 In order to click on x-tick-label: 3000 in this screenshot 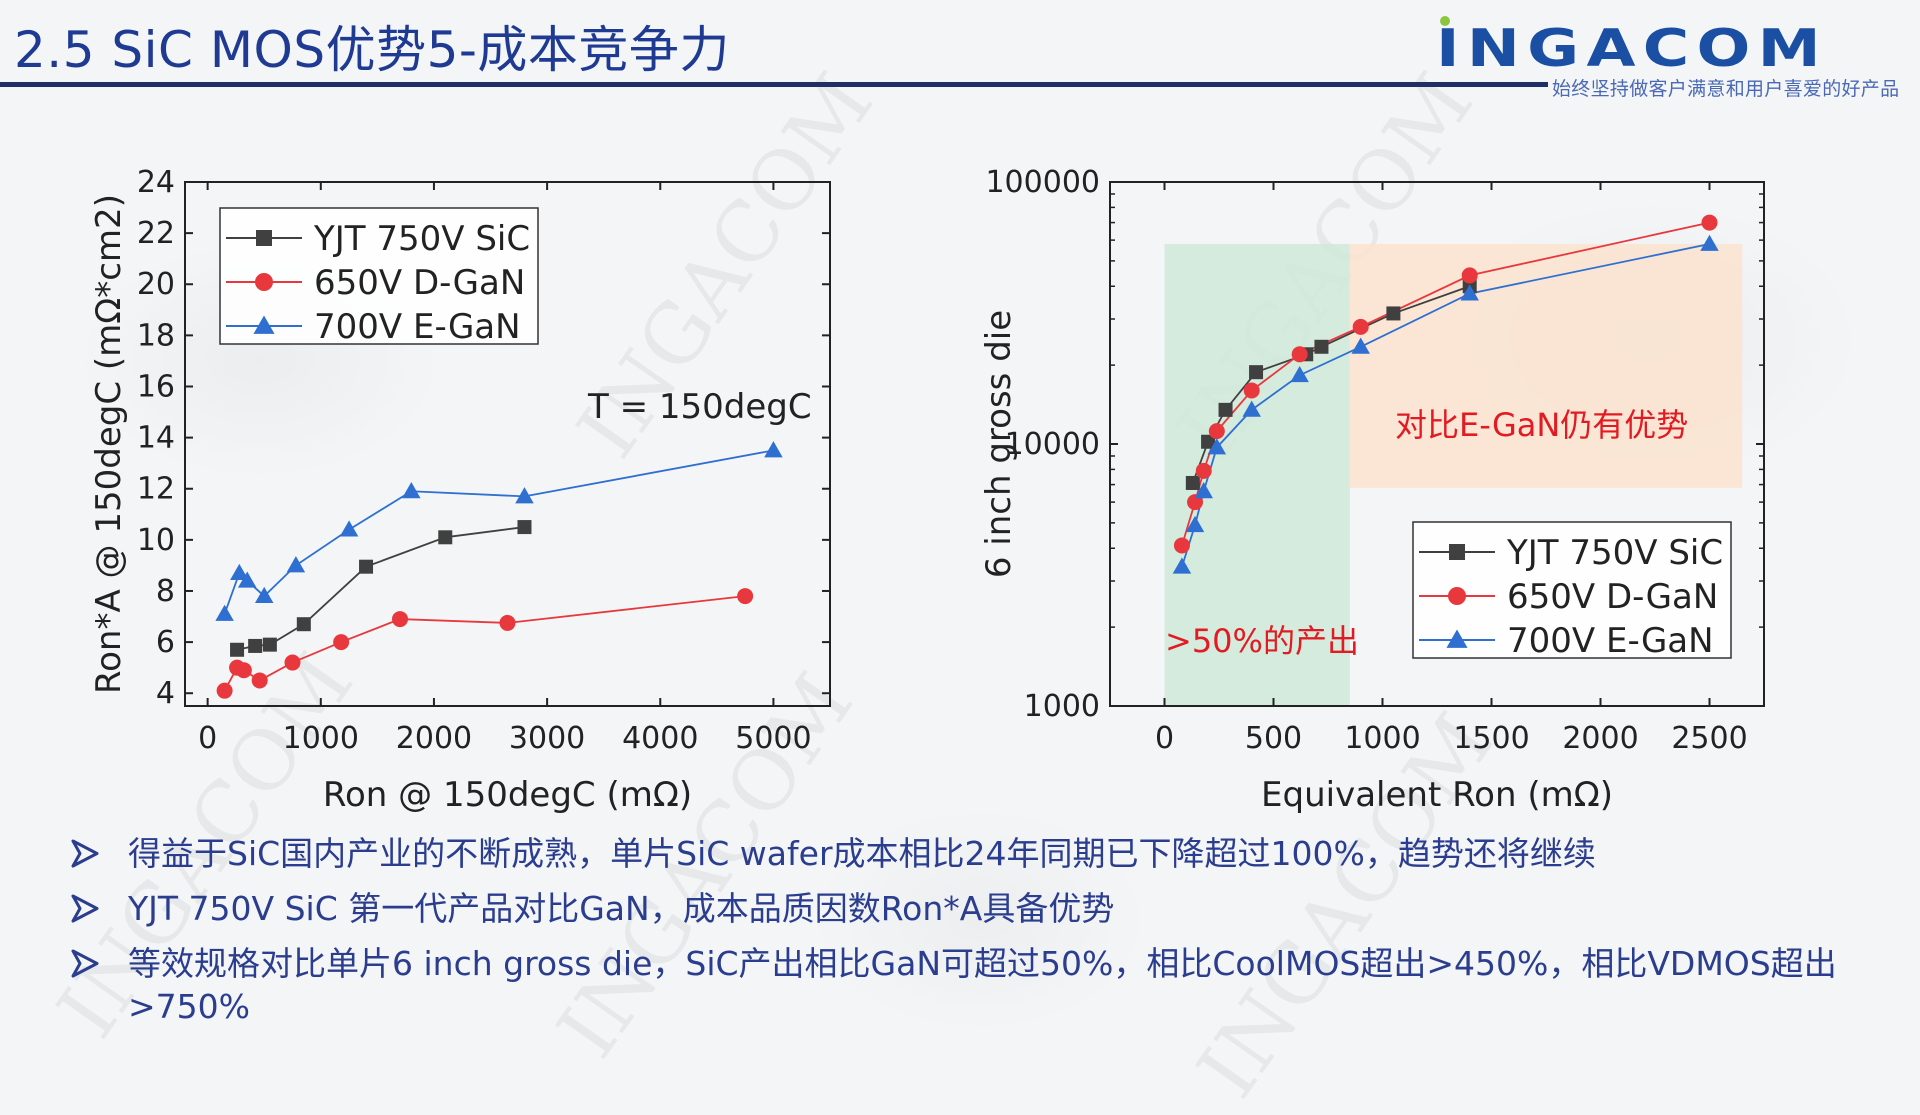, I will do `click(547, 738)`.